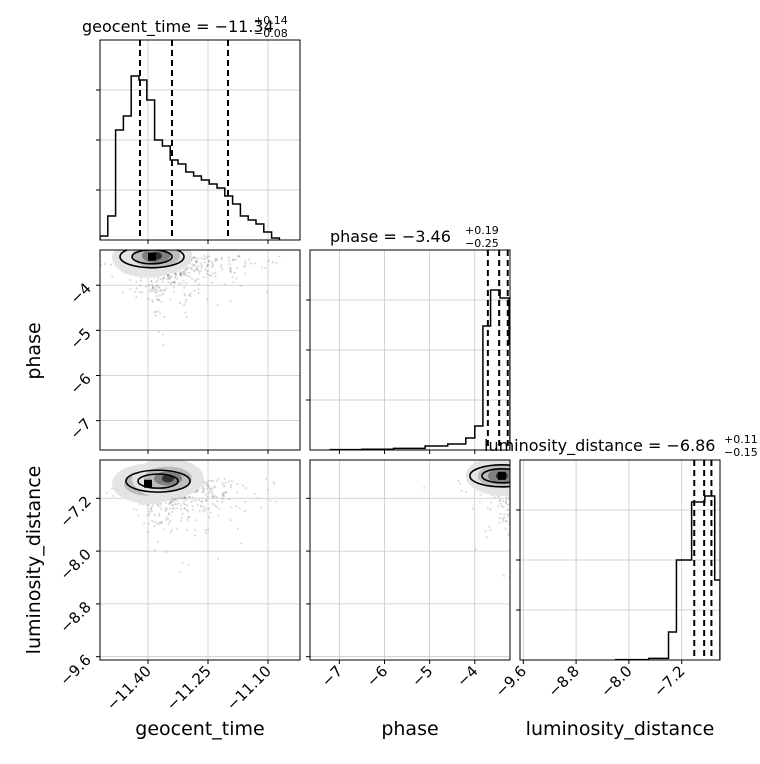  I want to click on xlabel-luminosity-distance: luminosity_distance, so click(620, 729).